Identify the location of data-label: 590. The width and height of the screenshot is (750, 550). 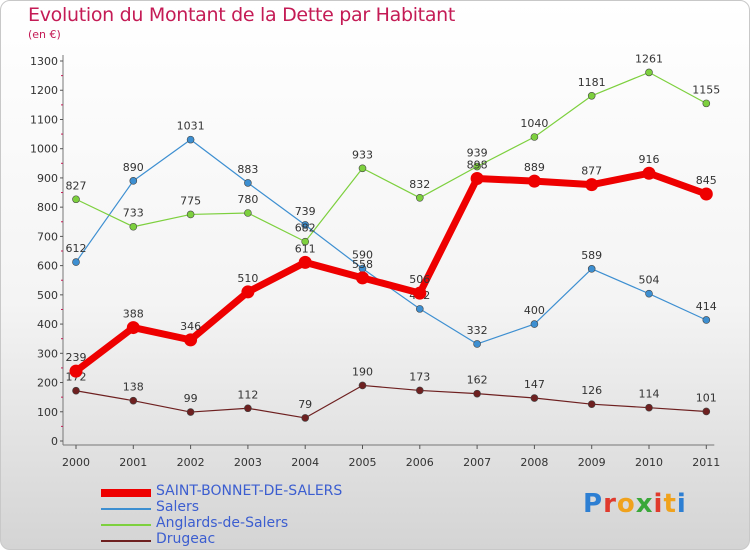
(362, 255).